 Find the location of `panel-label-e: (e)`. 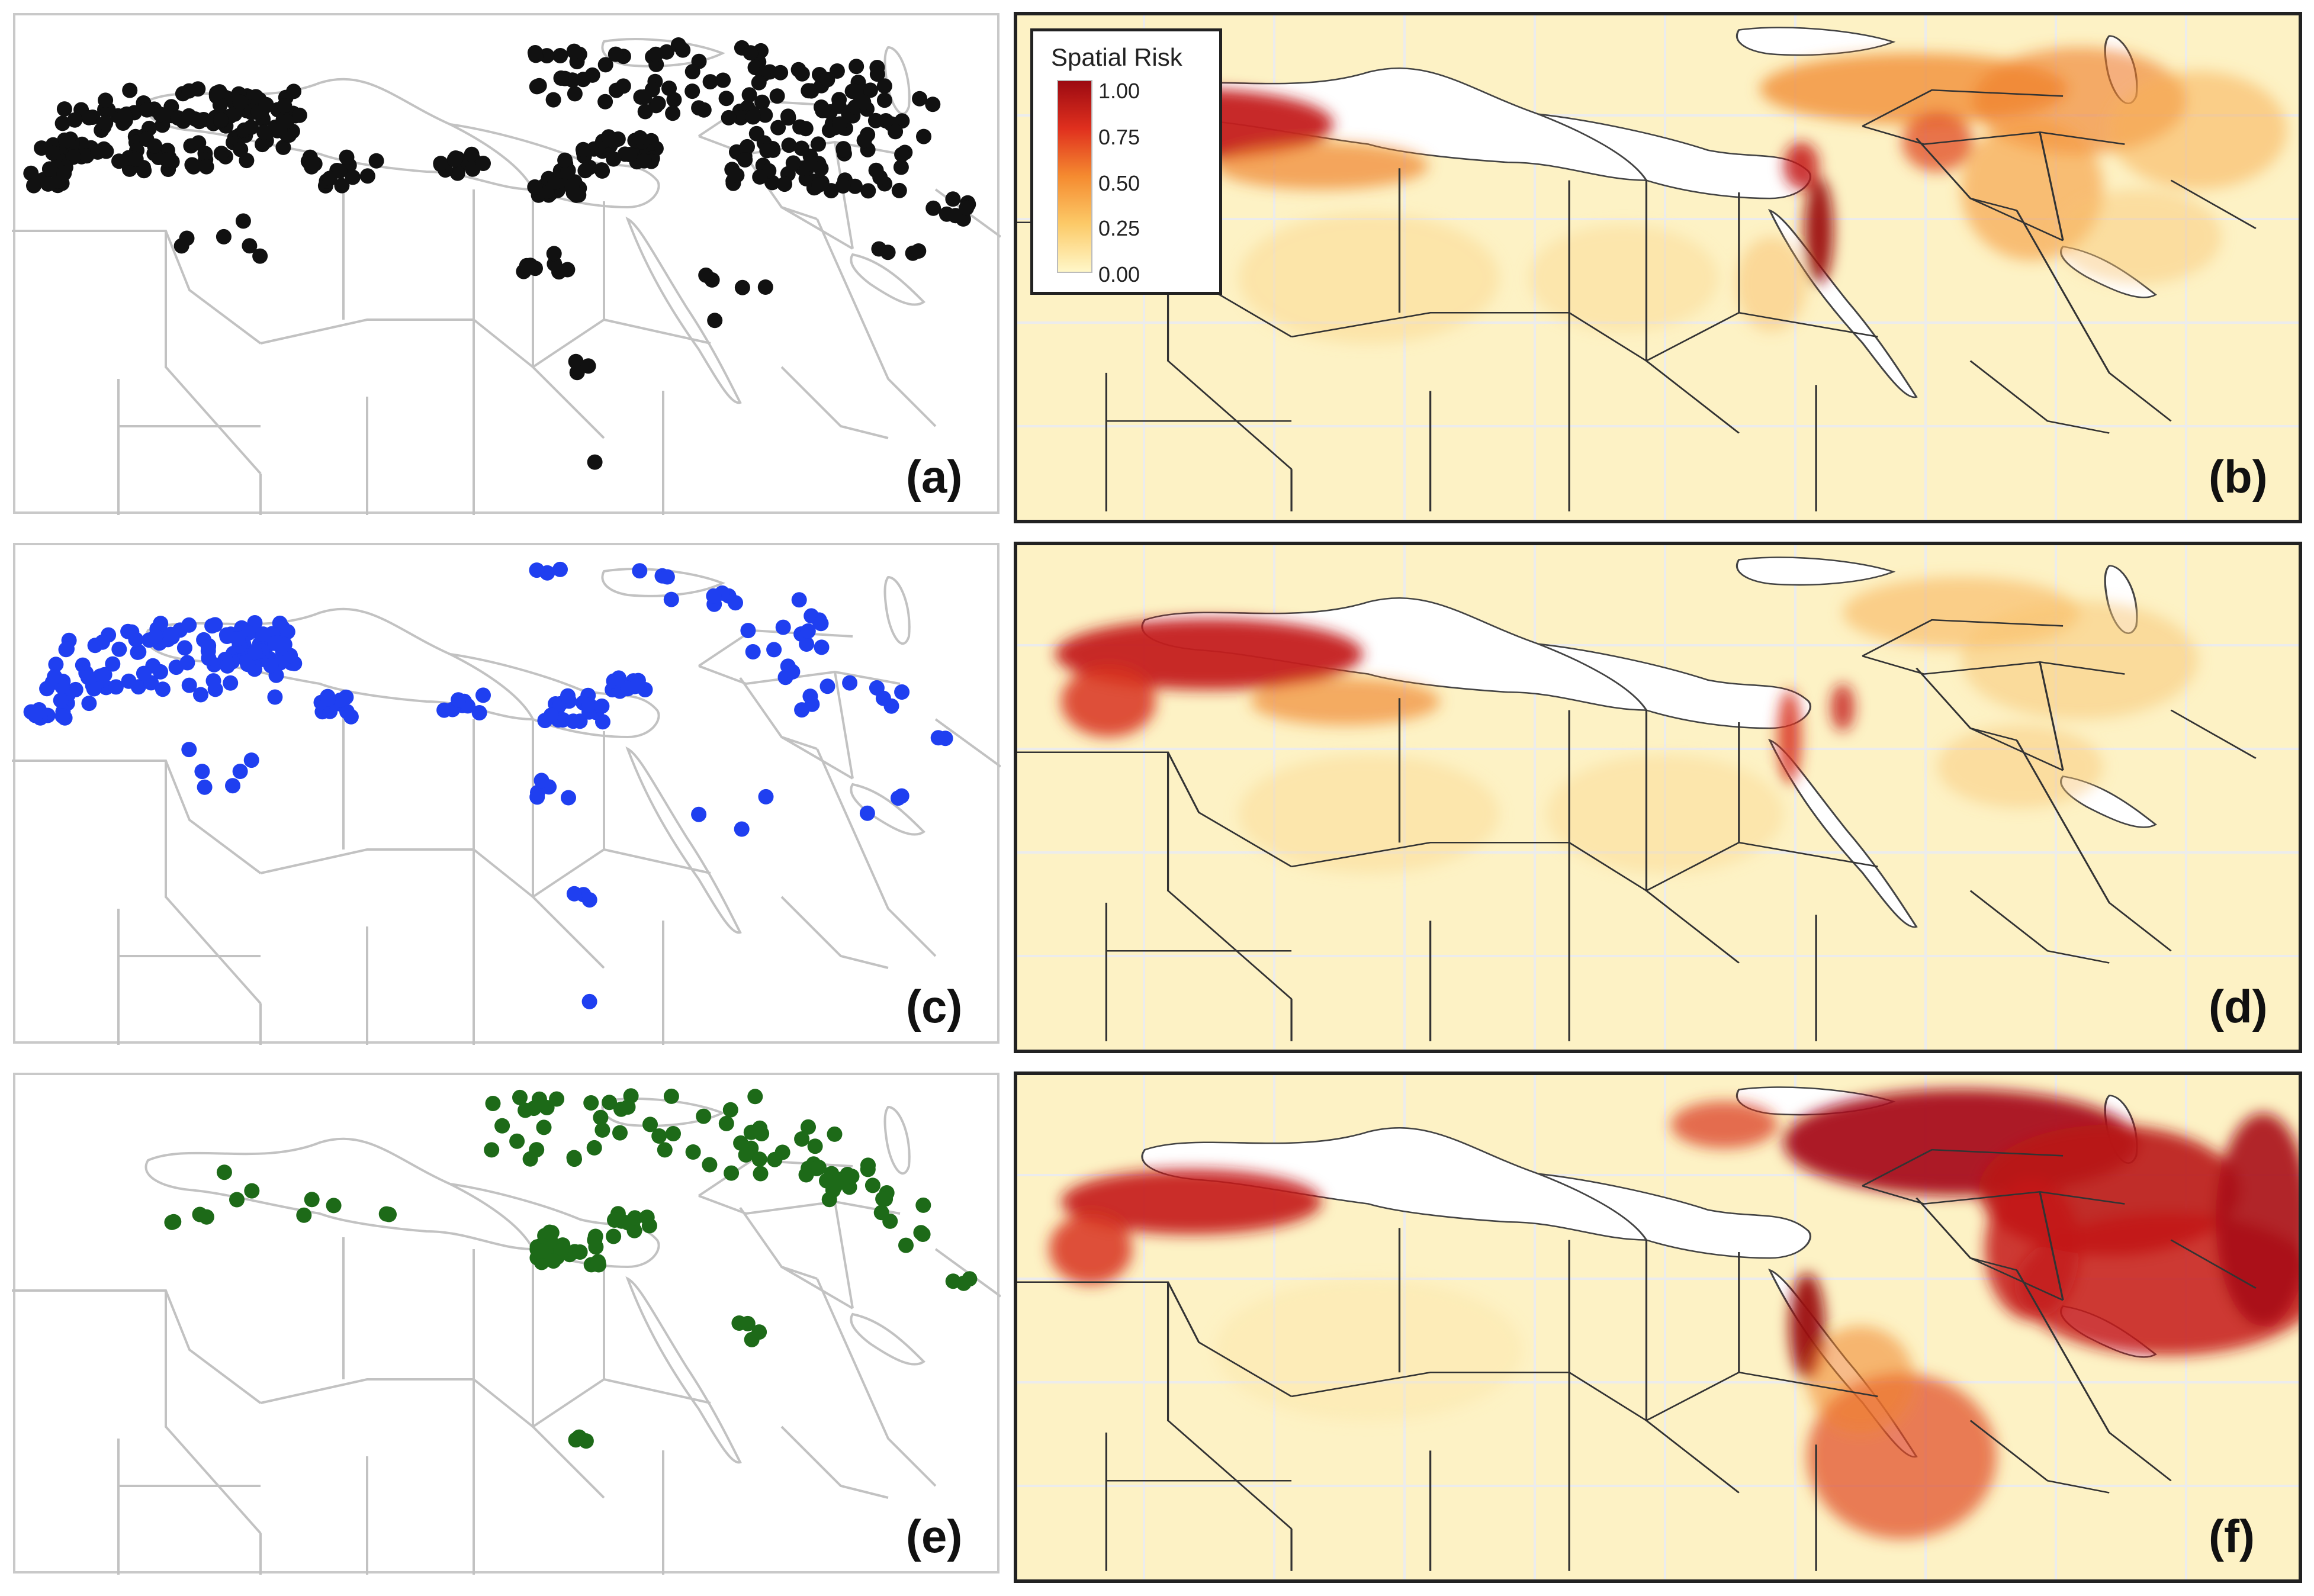

panel-label-e: (e) is located at coordinates (935, 1536).